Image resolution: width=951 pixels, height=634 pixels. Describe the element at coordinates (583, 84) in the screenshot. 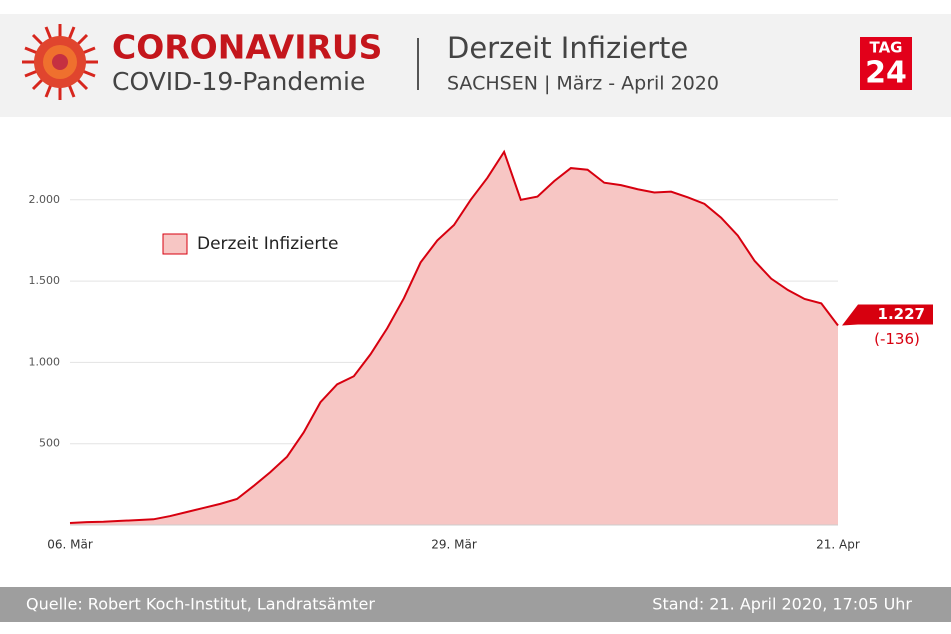

I see `chart-subtitle: SACHSEN | März - April 2020` at that location.